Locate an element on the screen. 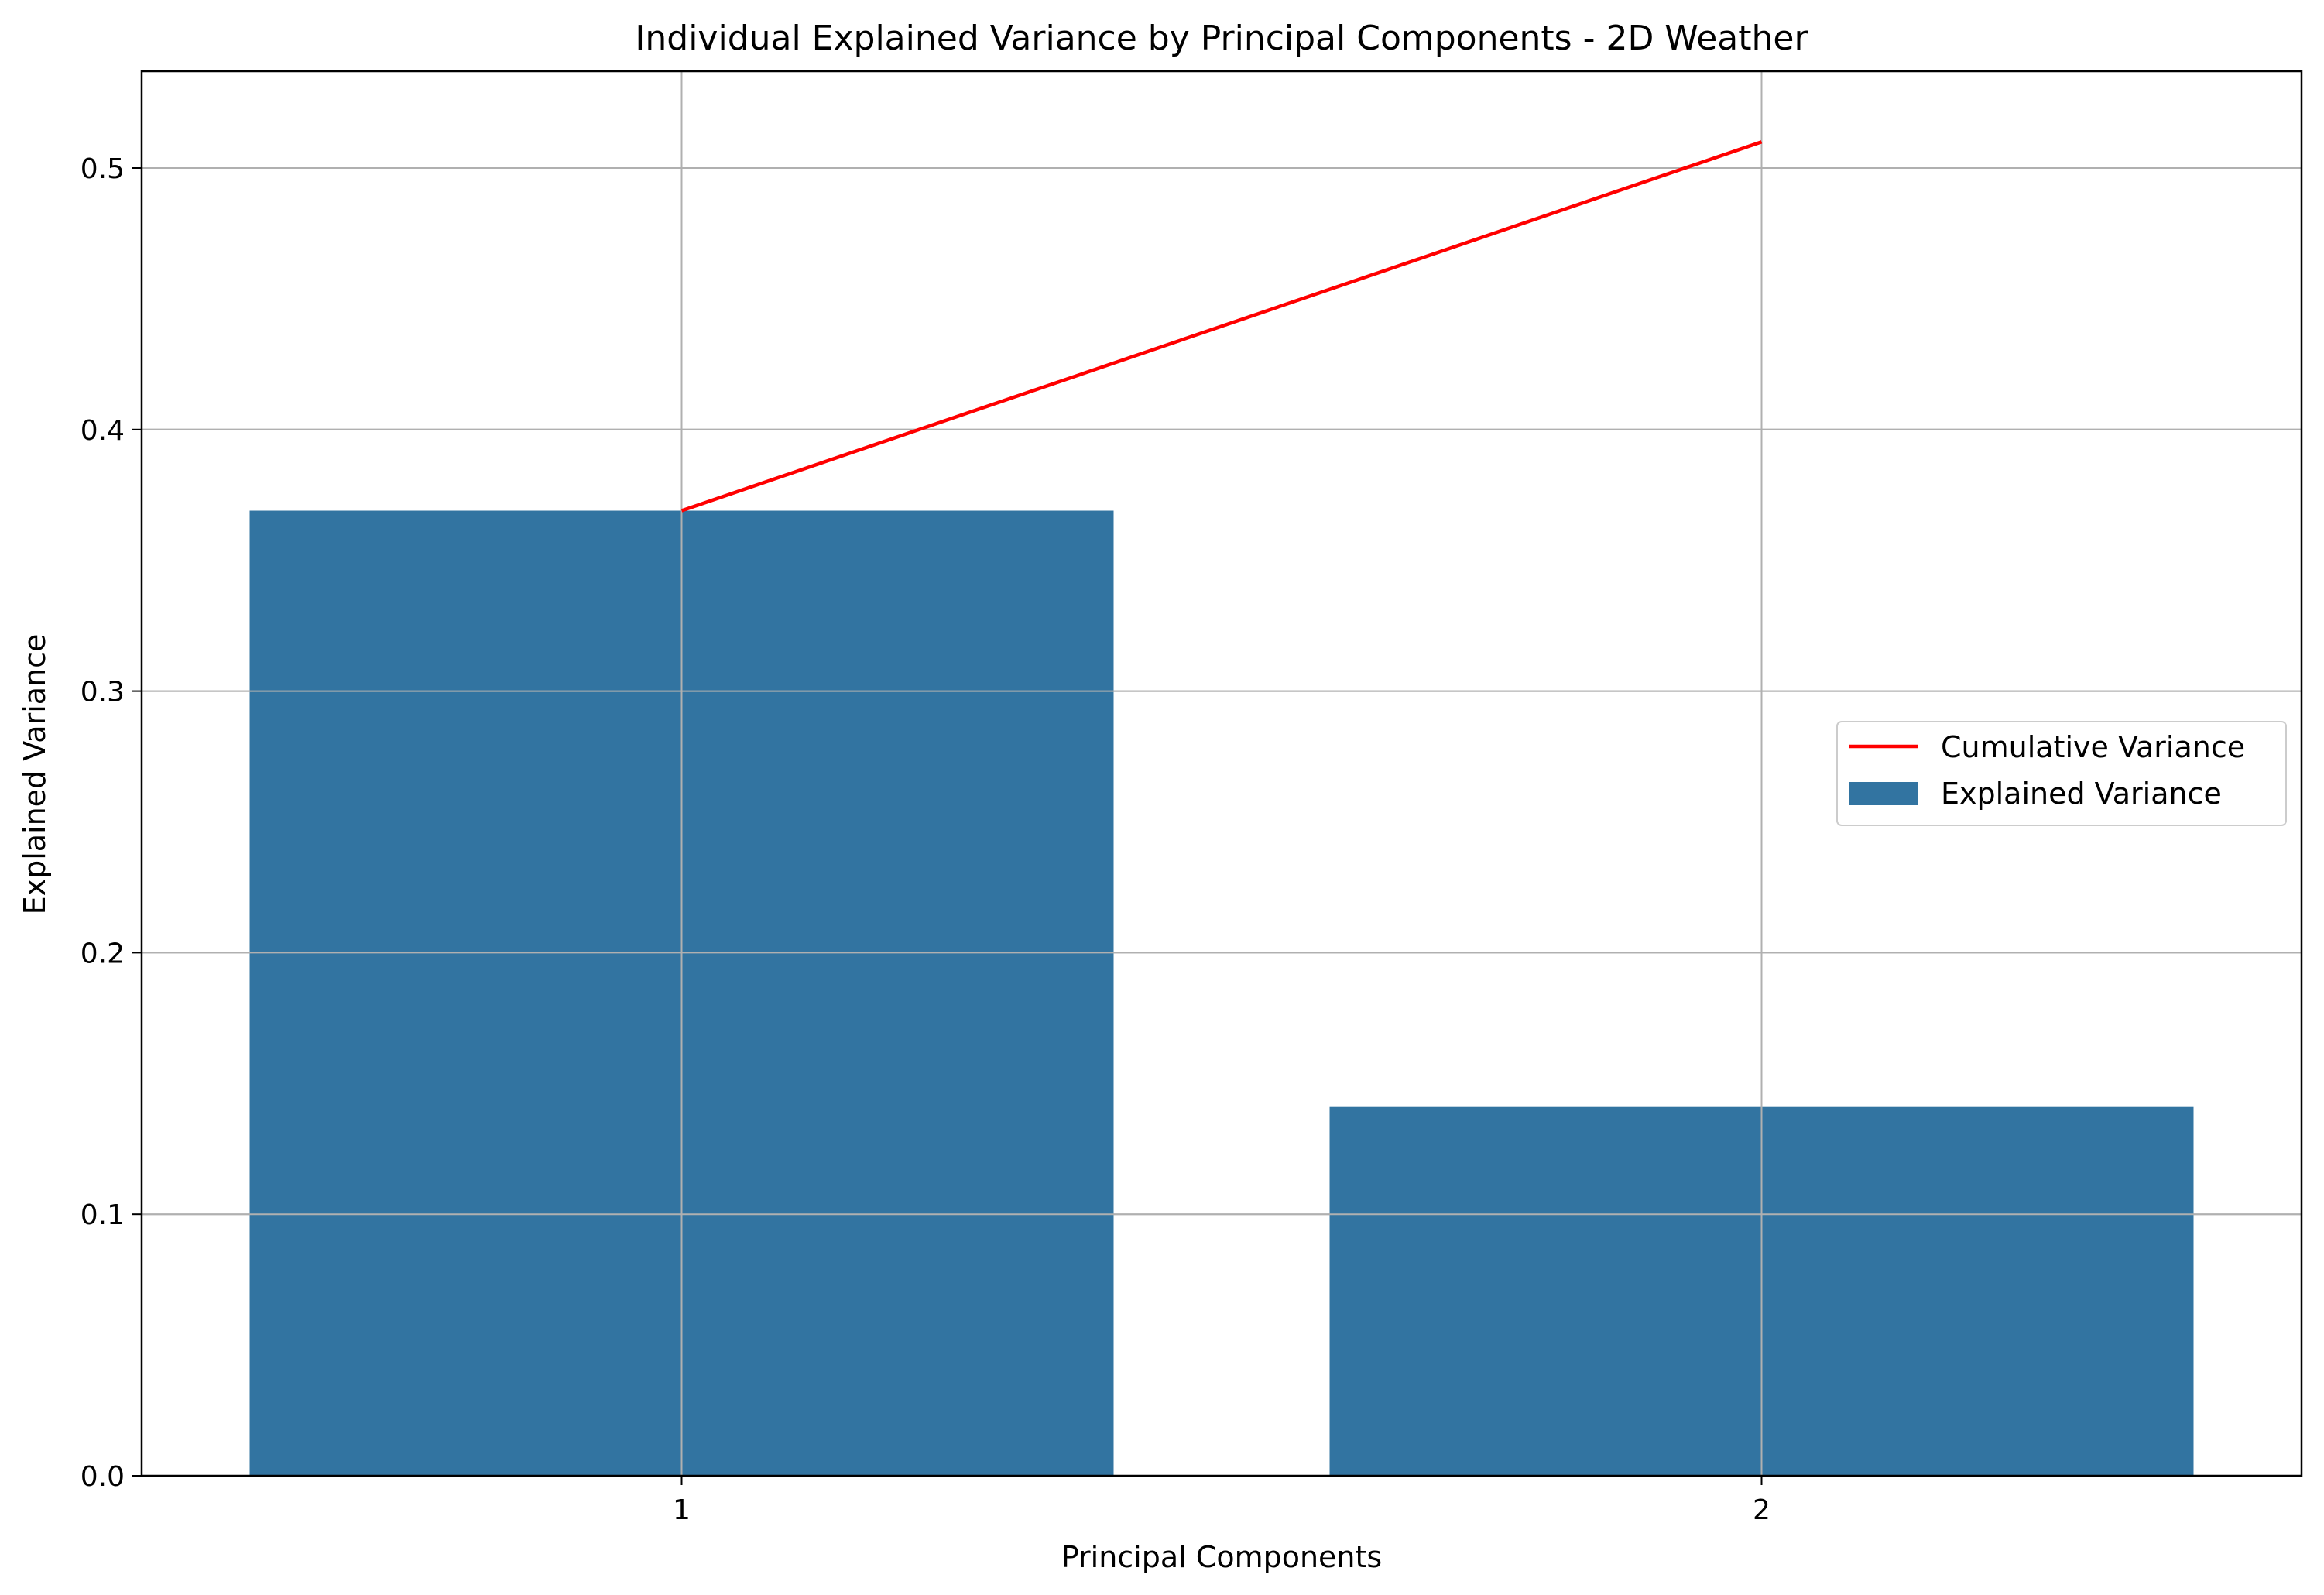  legend: Cumulative Variance Explained Variance is located at coordinates (2061, 773).